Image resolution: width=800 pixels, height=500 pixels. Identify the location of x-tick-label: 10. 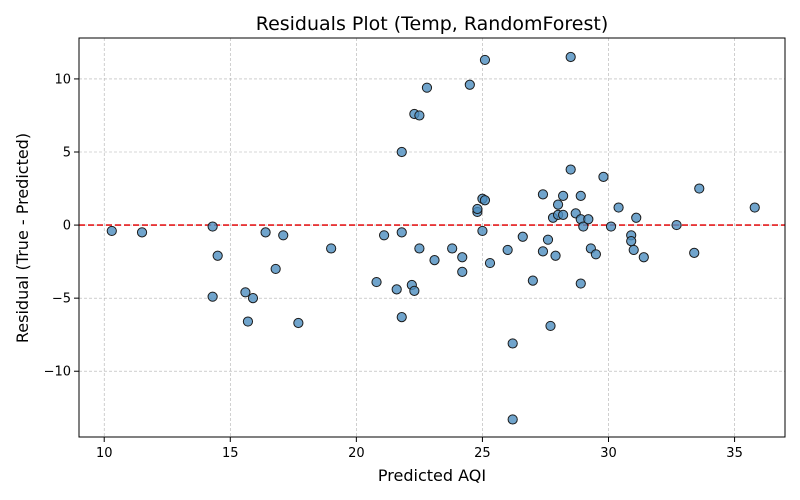
(104, 453).